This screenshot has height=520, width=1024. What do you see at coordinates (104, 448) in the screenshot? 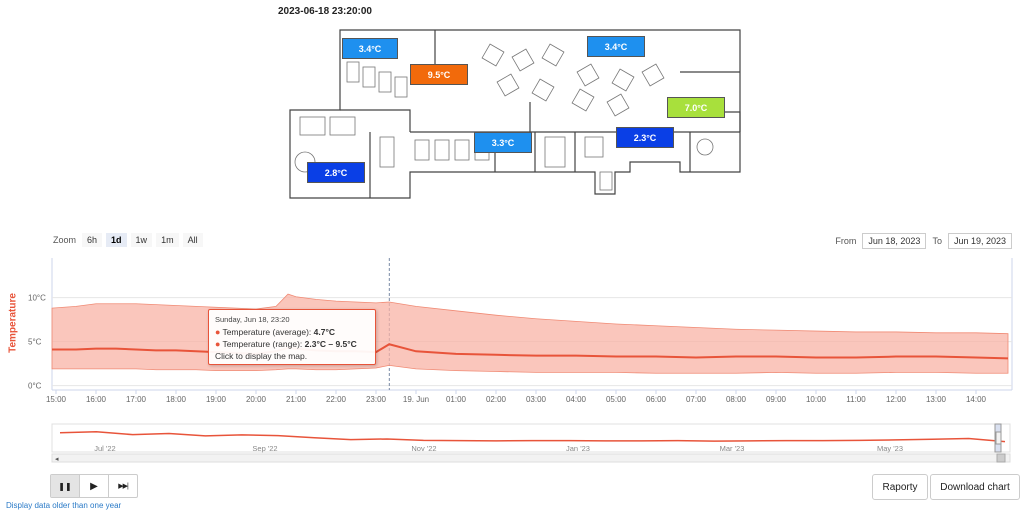
I see `navigator-label: Jul '22` at bounding box center [104, 448].